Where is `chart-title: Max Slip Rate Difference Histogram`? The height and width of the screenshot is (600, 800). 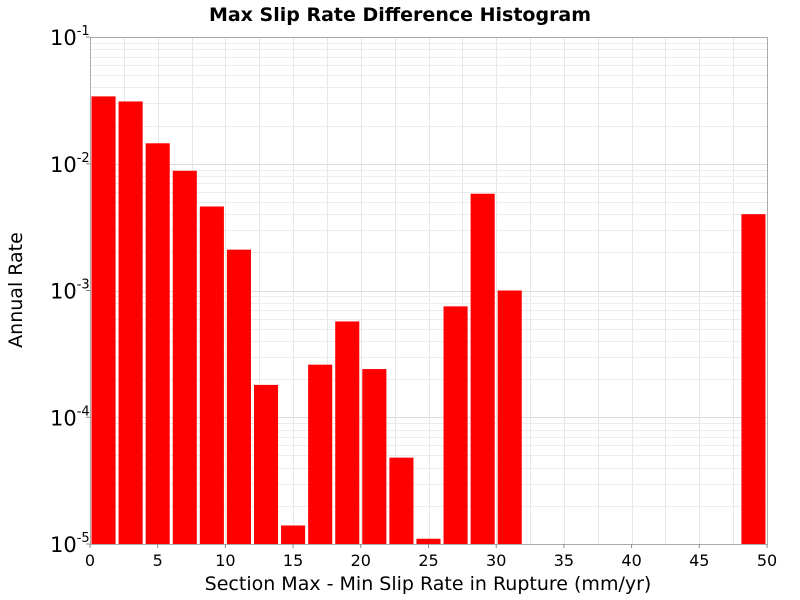
chart-title: Max Slip Rate Difference Histogram is located at coordinates (400, 15).